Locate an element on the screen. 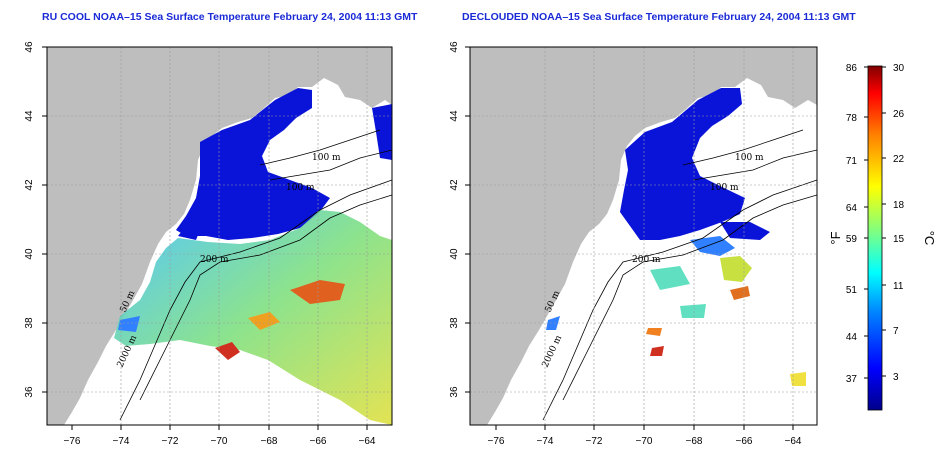 Image resolution: width=950 pixels, height=475 pixels. colorbar-gradient is located at coordinates (875, 238).